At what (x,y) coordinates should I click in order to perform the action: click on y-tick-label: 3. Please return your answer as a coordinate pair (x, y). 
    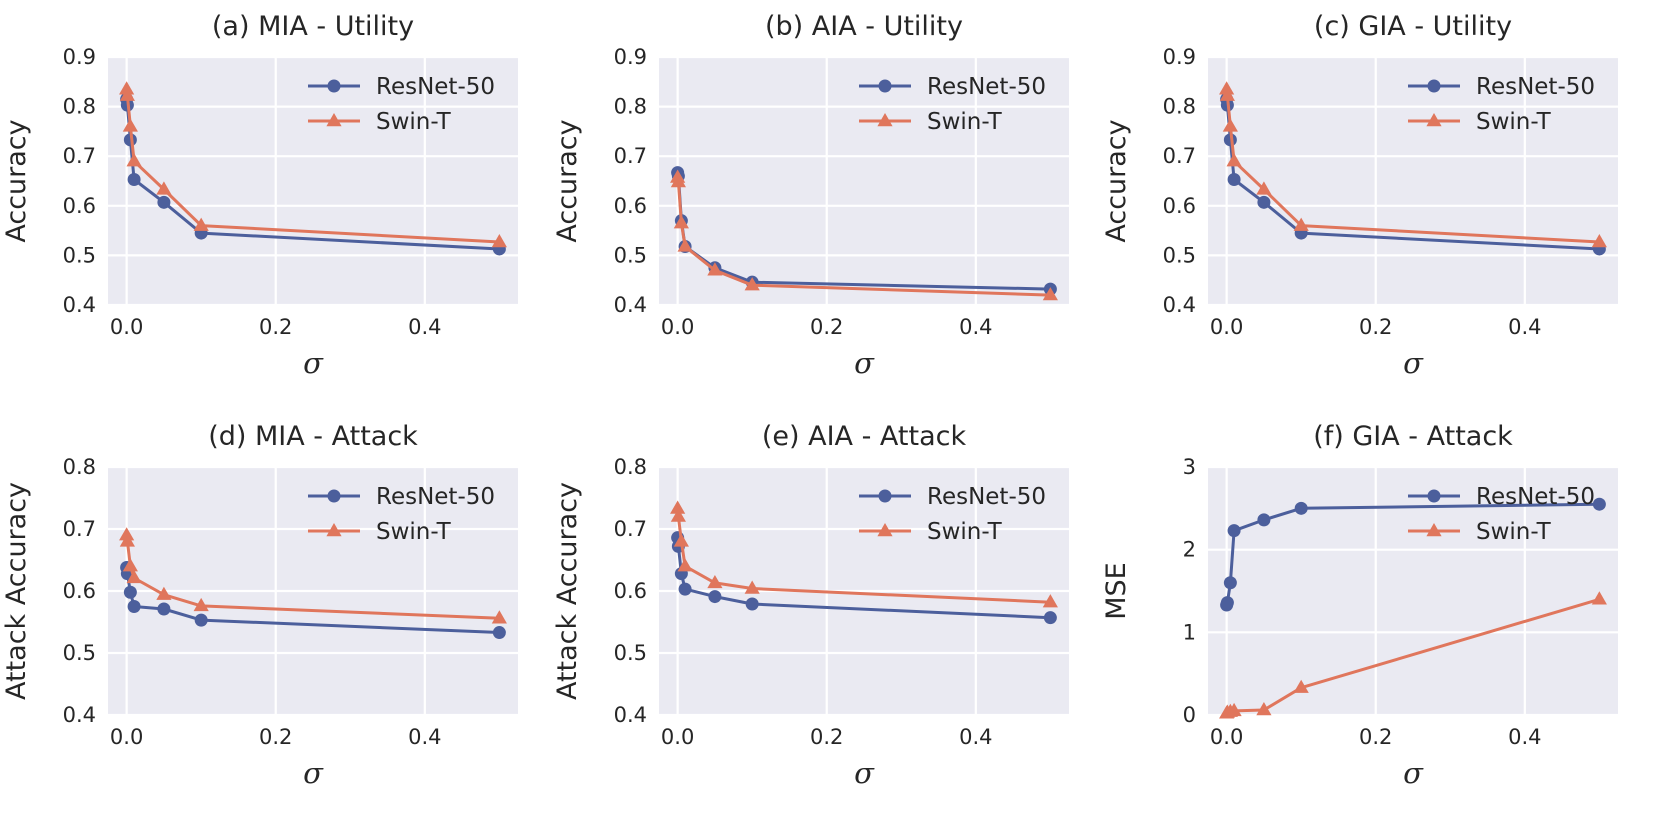
    Looking at the image, I should click on (1189, 467).